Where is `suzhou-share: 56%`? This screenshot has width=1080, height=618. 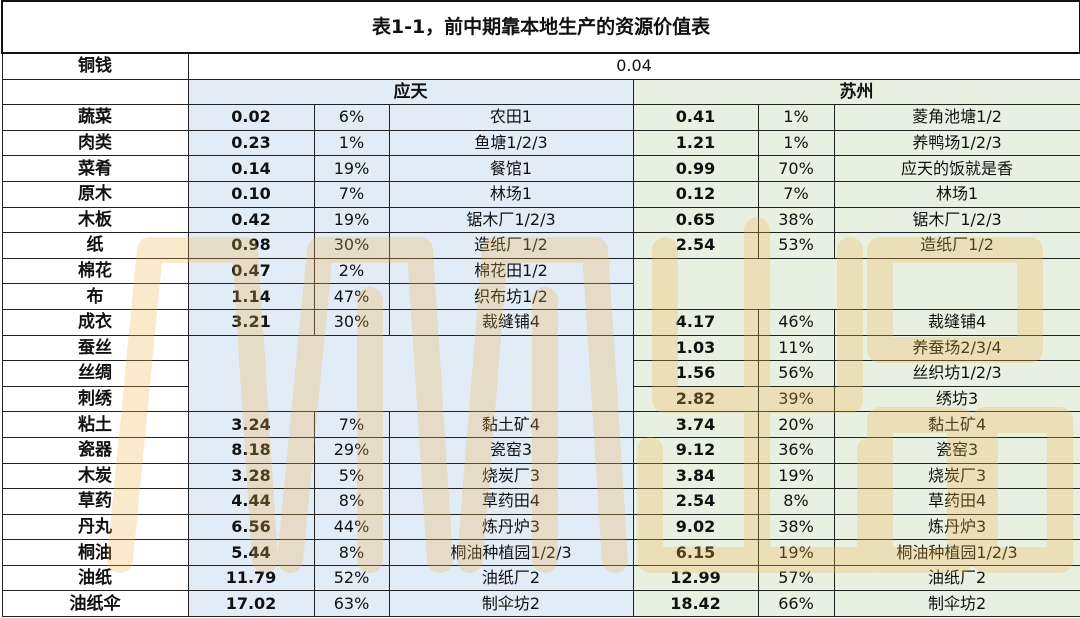 suzhou-share: 56% is located at coordinates (796, 373).